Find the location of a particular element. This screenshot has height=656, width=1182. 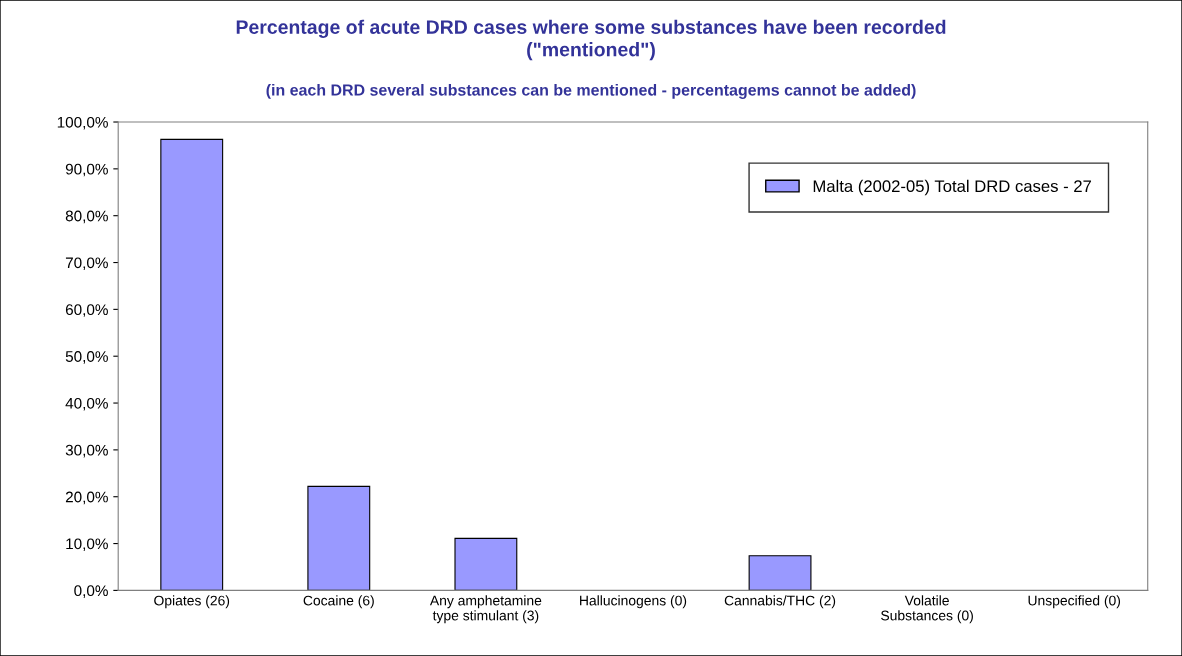

x-tick-label: Any amphetamine type stimulant (3) is located at coordinates (485, 609).